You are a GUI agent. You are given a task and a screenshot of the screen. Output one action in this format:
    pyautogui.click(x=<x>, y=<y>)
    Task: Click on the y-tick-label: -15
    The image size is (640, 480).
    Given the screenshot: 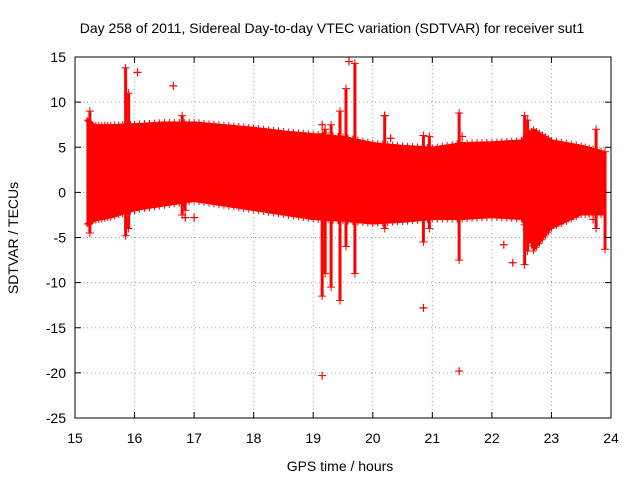 What is the action you would take?
    pyautogui.click(x=56, y=328)
    